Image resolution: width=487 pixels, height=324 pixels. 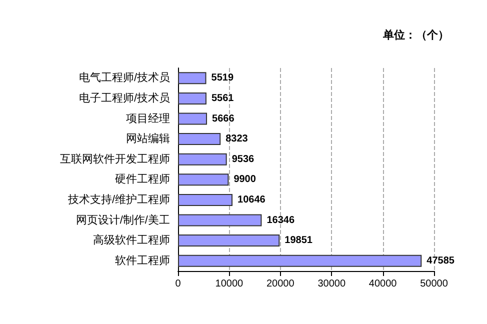 What do you see at coordinates (223, 118) in the screenshot?
I see `data-label: 5666` at bounding box center [223, 118].